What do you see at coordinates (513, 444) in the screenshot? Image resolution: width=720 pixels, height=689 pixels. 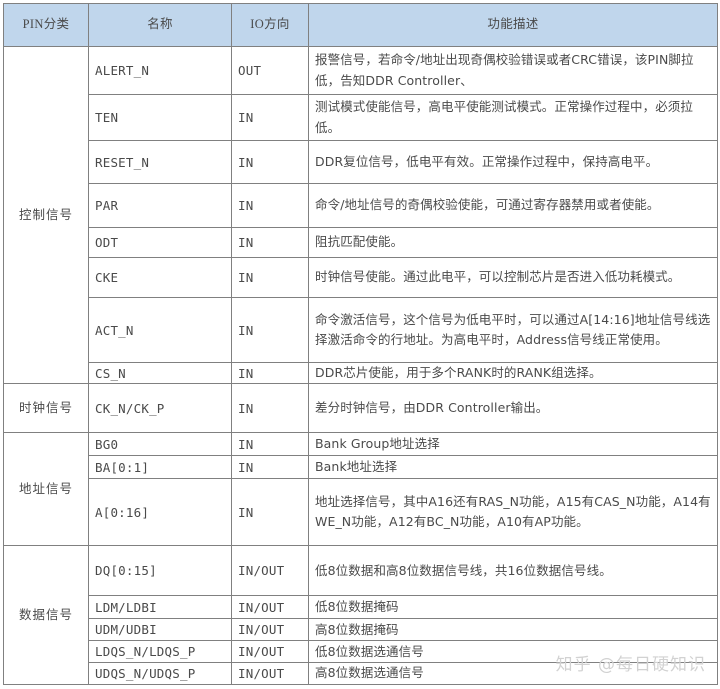 I see `cell-description: Bank Group地址选择` at bounding box center [513, 444].